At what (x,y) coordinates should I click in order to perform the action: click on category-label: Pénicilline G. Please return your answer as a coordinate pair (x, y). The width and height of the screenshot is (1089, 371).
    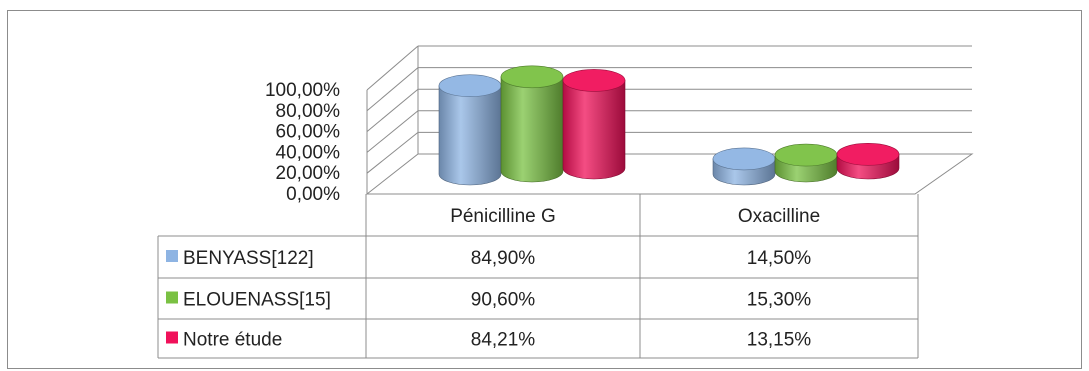
    Looking at the image, I should click on (503, 216).